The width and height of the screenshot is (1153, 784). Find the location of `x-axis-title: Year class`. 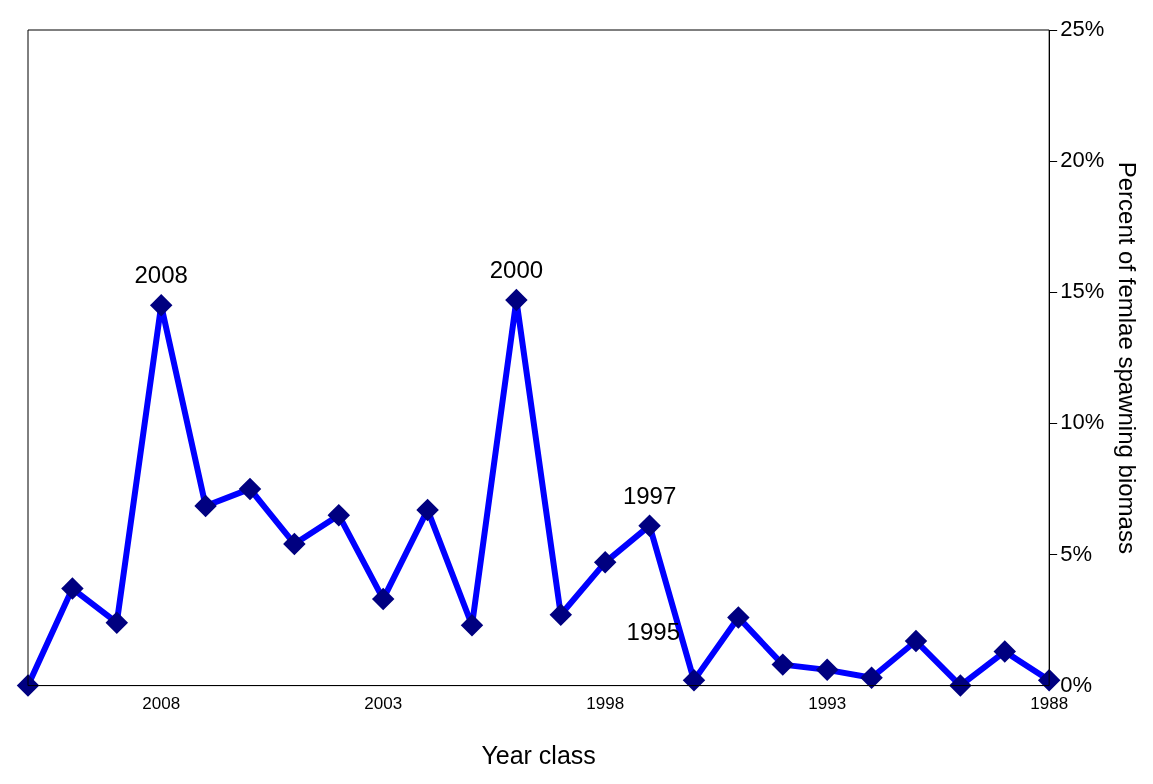

x-axis-title: Year class is located at coordinates (538, 754).